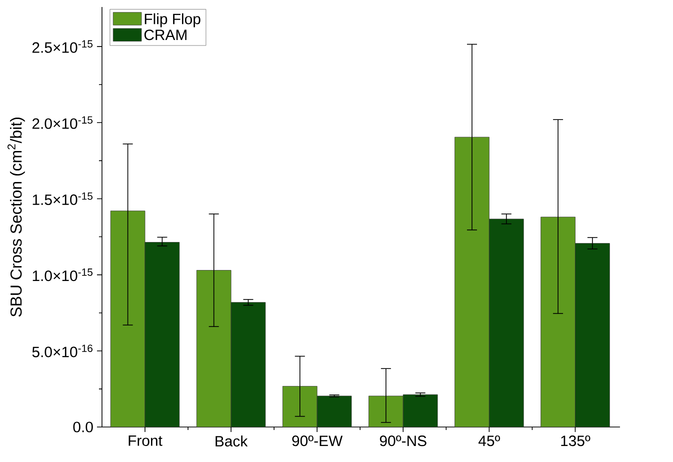 The width and height of the screenshot is (673, 462). What do you see at coordinates (232, 441) in the screenshot?
I see `x-tick-label: Back` at bounding box center [232, 441].